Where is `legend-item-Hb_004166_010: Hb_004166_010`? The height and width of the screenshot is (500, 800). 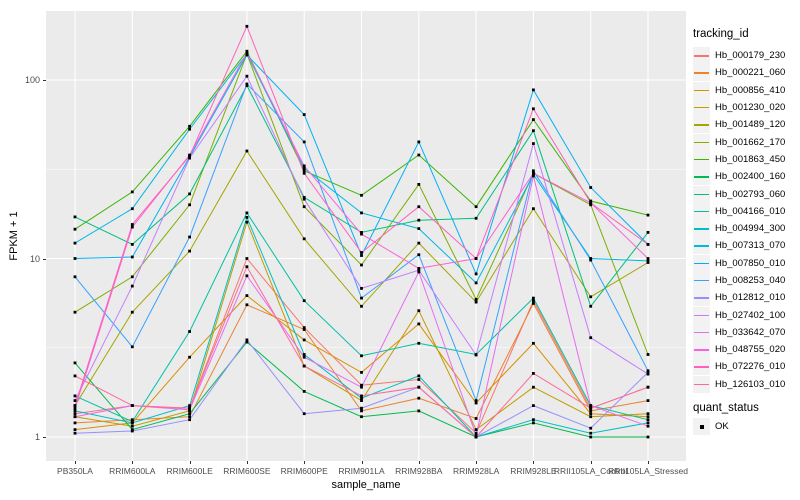 legend-item-Hb_004166_010: Hb_004166_010 is located at coordinates (739, 211).